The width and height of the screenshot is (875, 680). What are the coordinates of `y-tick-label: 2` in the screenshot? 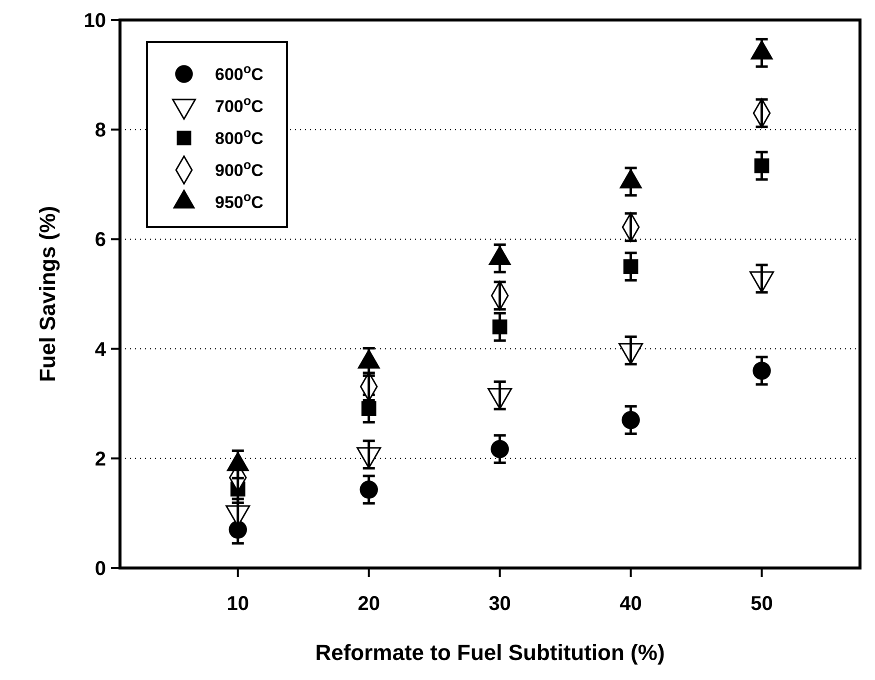 It's located at (100, 459).